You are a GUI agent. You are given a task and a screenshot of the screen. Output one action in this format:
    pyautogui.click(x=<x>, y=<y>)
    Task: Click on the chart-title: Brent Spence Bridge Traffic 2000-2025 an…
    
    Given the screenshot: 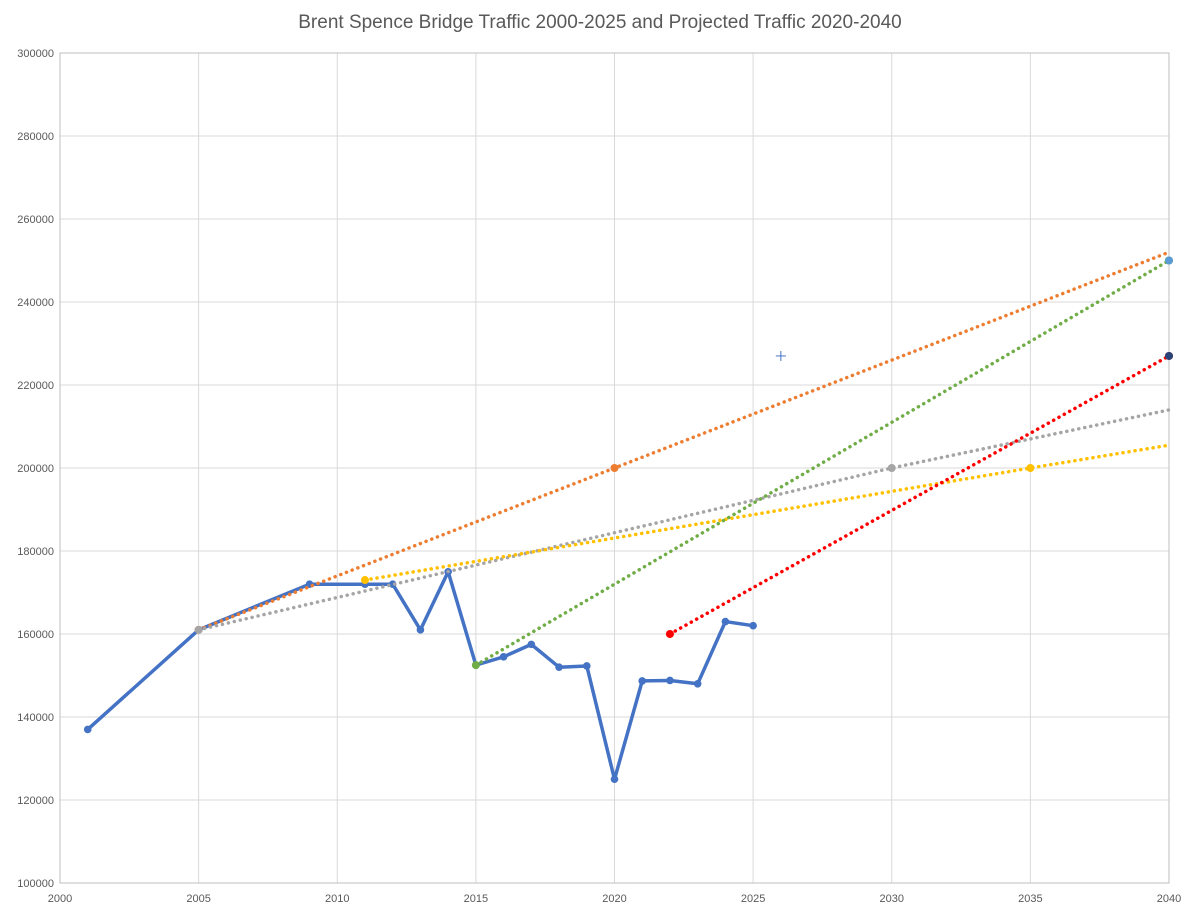 What is the action you would take?
    pyautogui.click(x=600, y=22)
    